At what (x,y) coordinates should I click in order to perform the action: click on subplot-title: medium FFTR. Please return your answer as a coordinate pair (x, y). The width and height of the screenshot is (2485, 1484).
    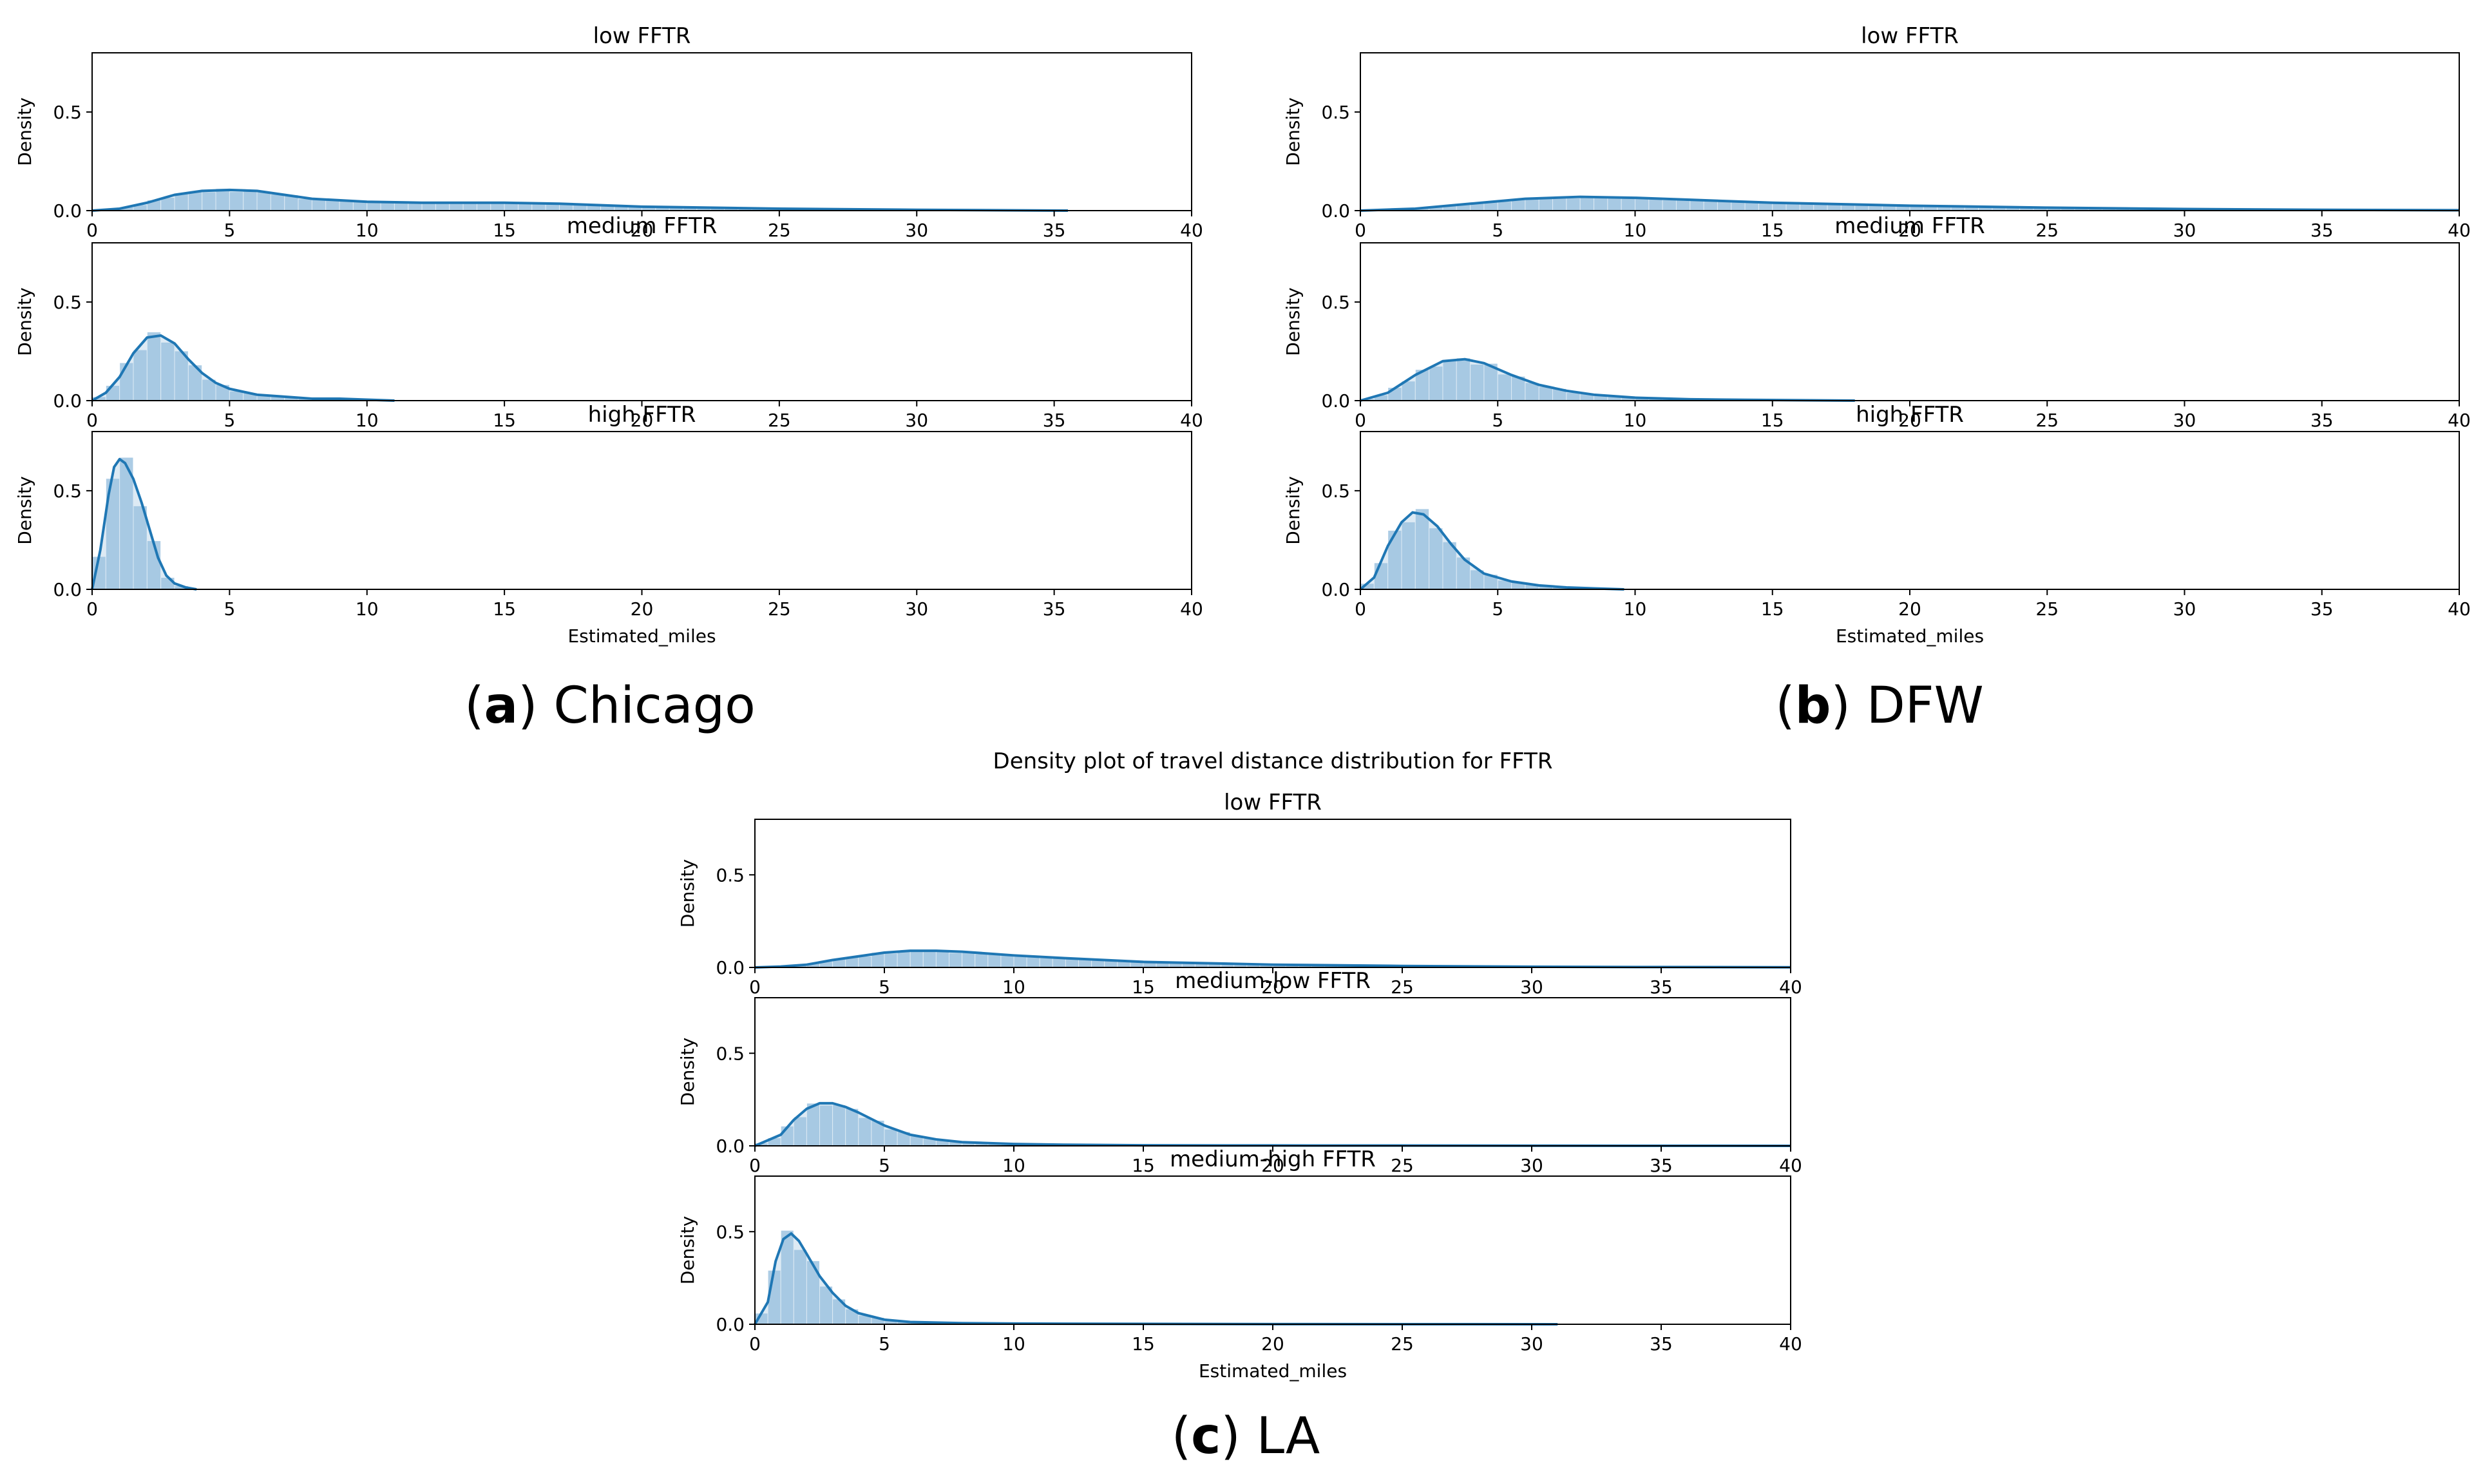
    Looking at the image, I should click on (642, 226).